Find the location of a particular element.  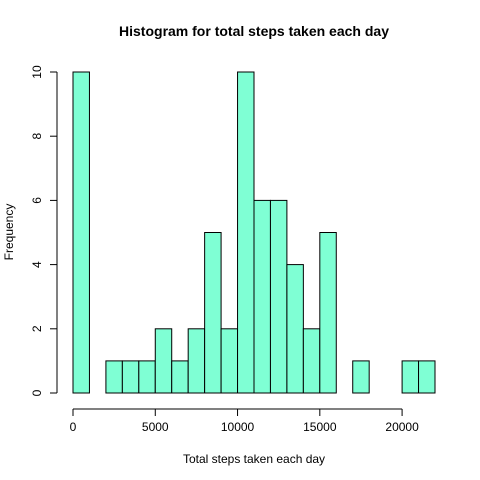

x-tick-label: 10000 is located at coordinates (238, 427).